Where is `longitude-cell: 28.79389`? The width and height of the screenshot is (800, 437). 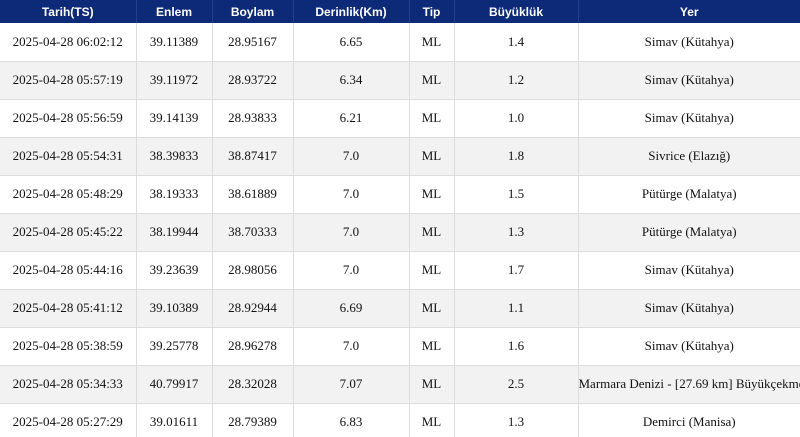
longitude-cell: 28.79389 is located at coordinates (253, 420).